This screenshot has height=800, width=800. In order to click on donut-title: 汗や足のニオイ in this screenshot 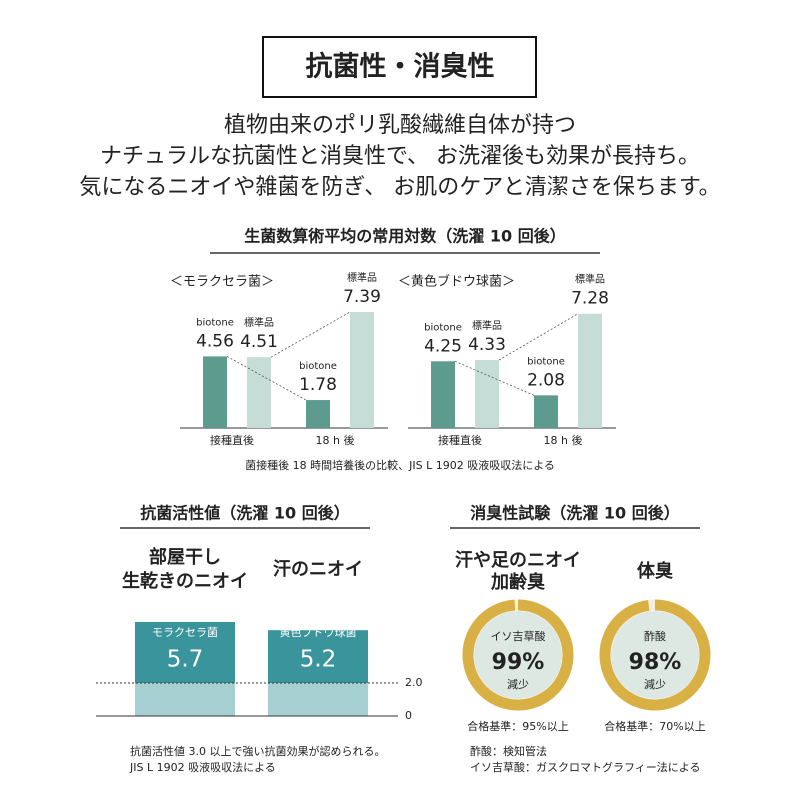, I will do `click(518, 560)`.